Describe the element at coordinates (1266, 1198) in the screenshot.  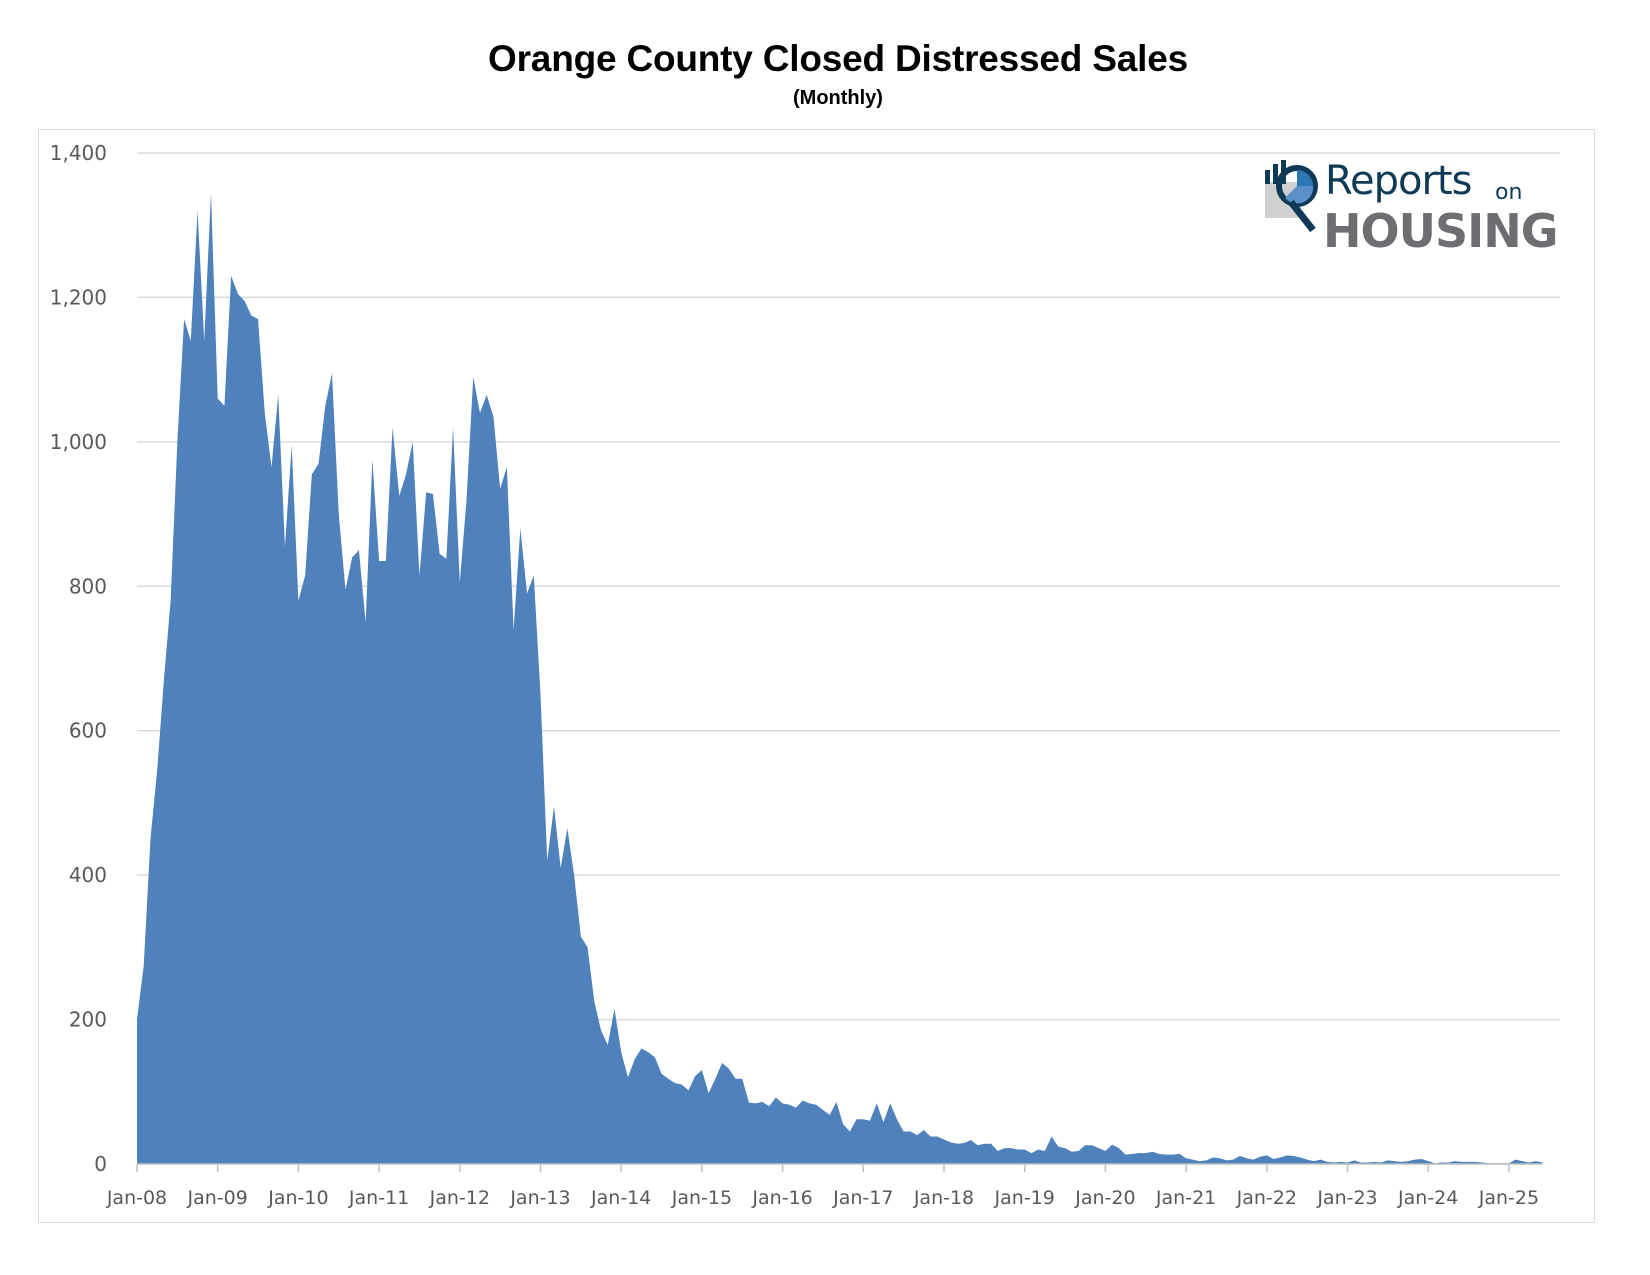
I see `x-tick-label: Jan-22` at that location.